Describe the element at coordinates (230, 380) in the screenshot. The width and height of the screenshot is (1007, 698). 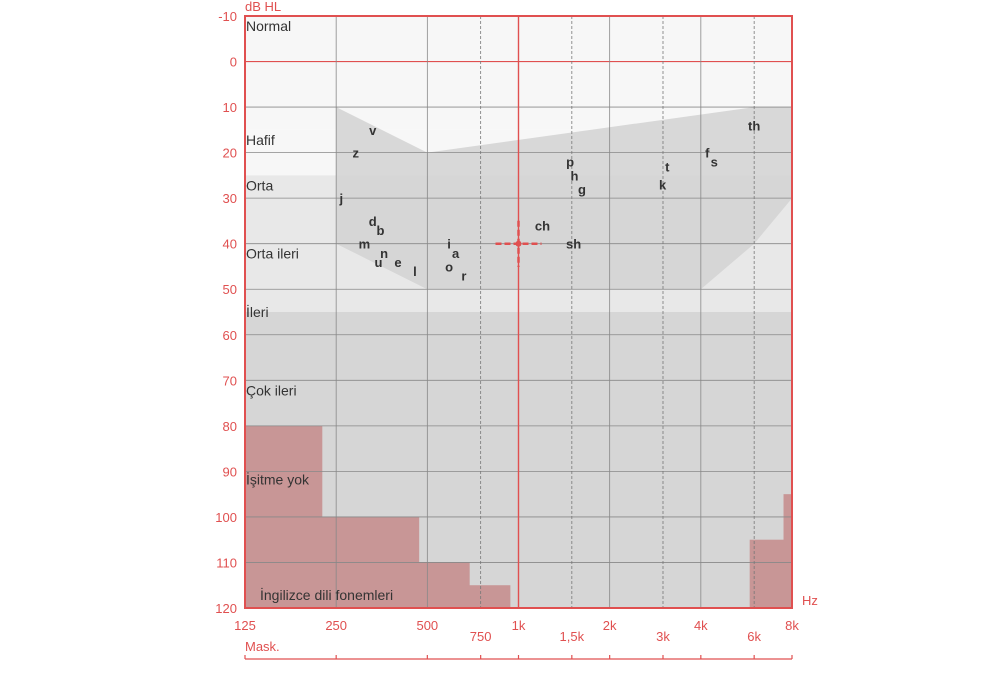
I see `y-tick-label: 70` at that location.